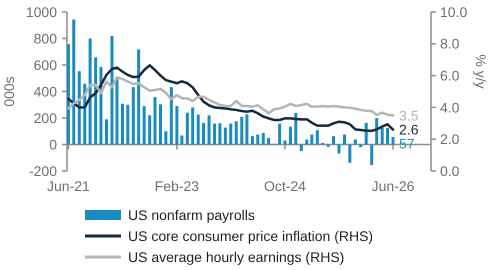 This screenshot has height=270, width=496. I want to click on x-tick-label: Oct-24, so click(285, 186).